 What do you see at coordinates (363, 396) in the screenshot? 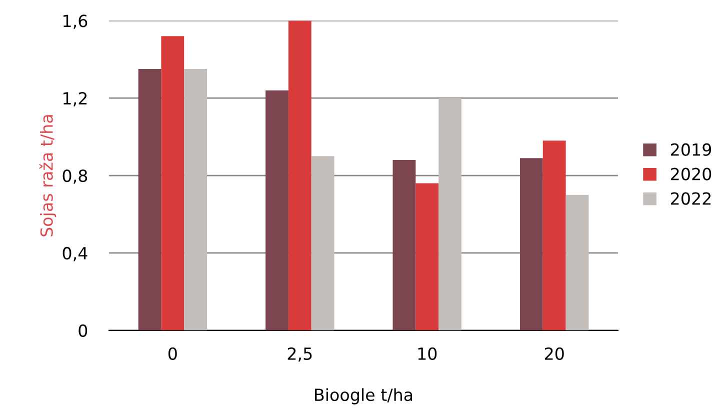
I see `x-axis-title: Bioogle t/ha` at bounding box center [363, 396].